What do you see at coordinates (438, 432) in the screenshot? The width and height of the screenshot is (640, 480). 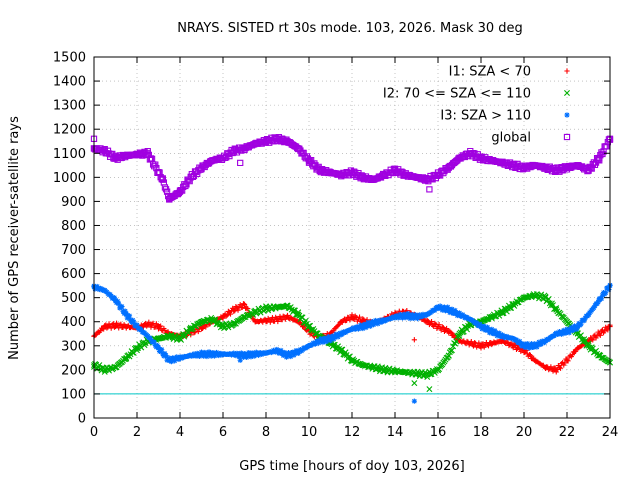 I see `x-tick-label: 16` at bounding box center [438, 432].